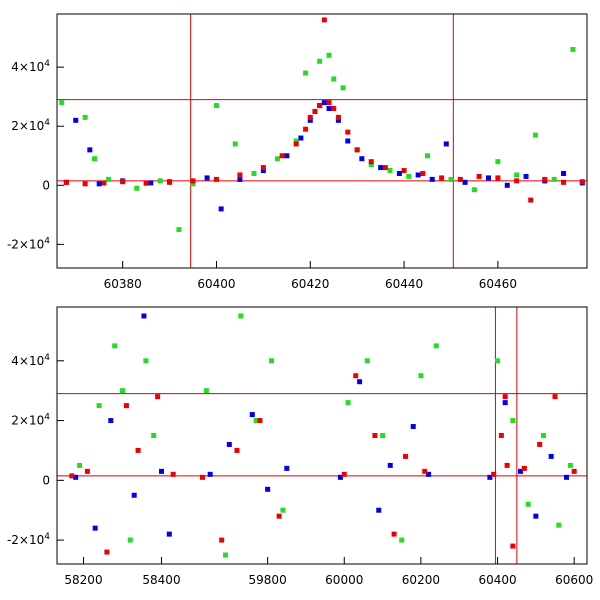 The height and width of the screenshot is (600, 600). I want to click on x-tick-label: 59800, so click(268, 580).